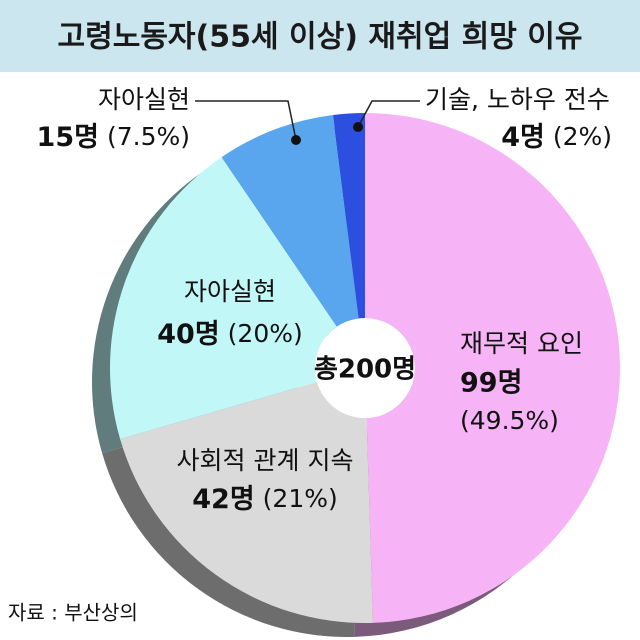  I want to click on header-band, so click(320, 36).